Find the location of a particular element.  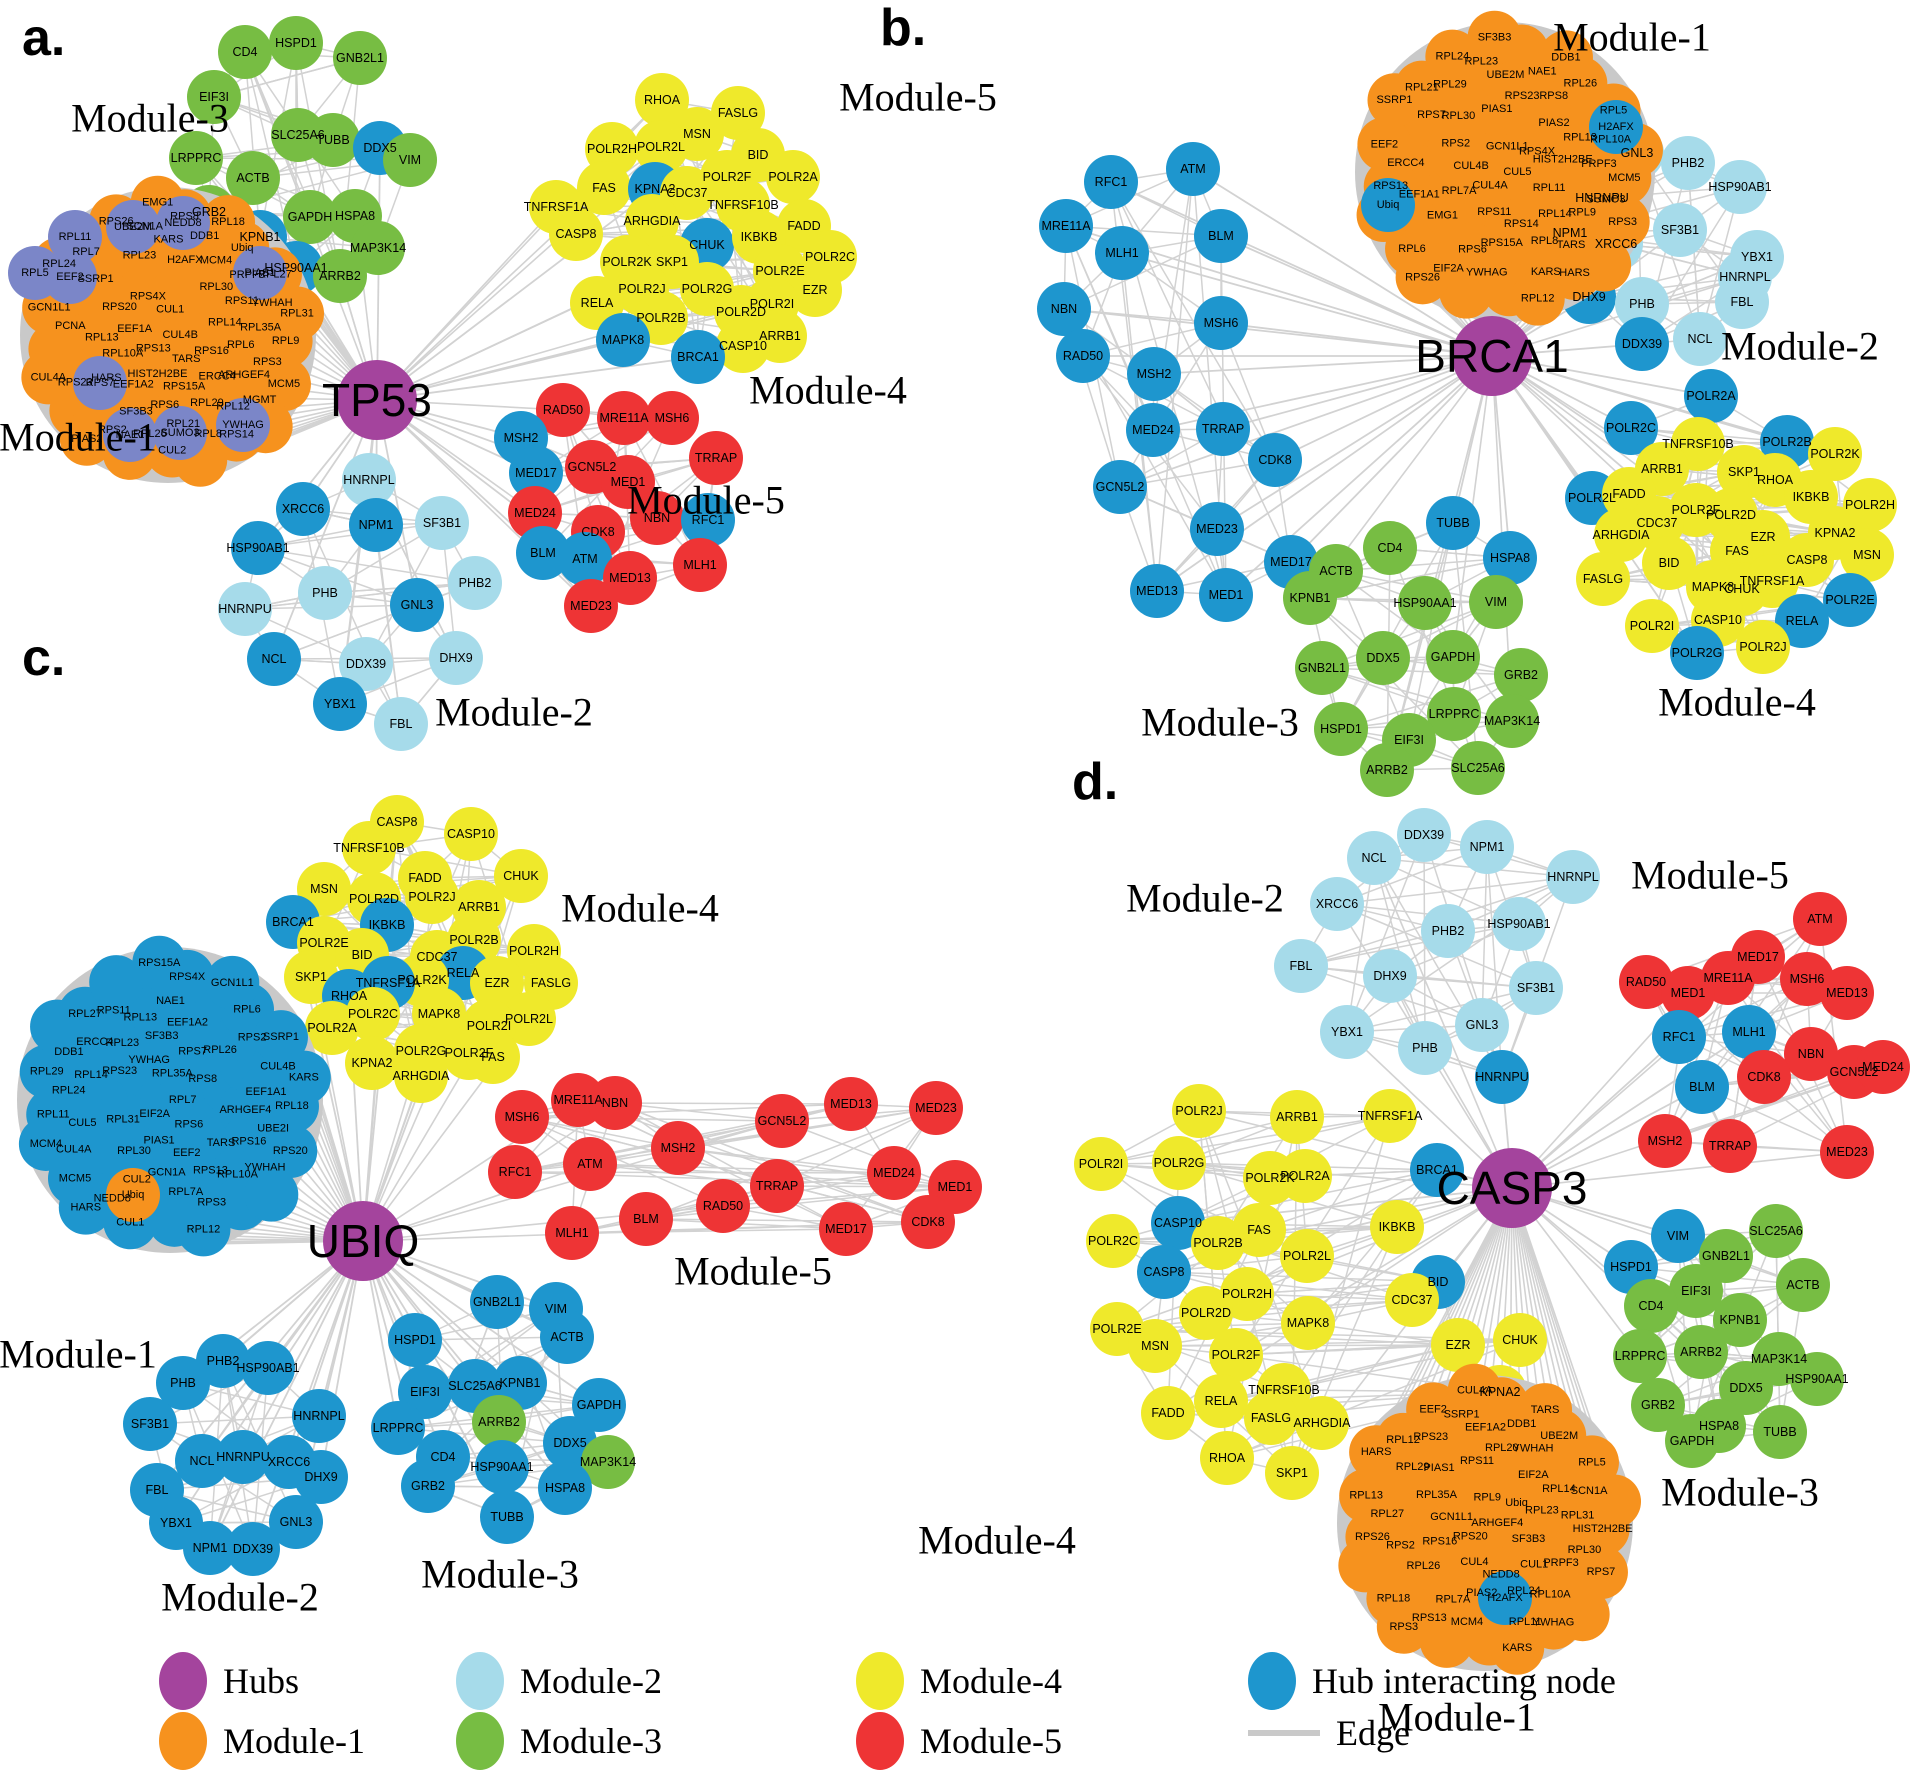

node-CASP10 is located at coordinates (471, 834).